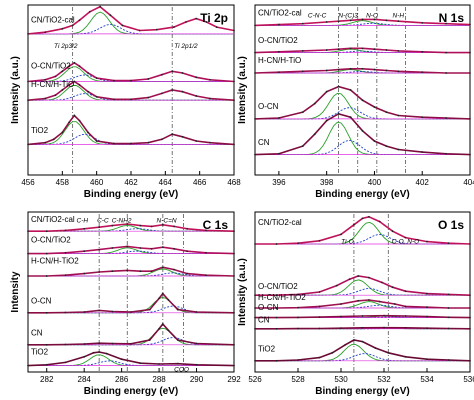 Image resolution: width=474 pixels, height=400 pixels. What do you see at coordinates (452, 18) in the screenshot?
I see `panel-title: N 1s` at bounding box center [452, 18].